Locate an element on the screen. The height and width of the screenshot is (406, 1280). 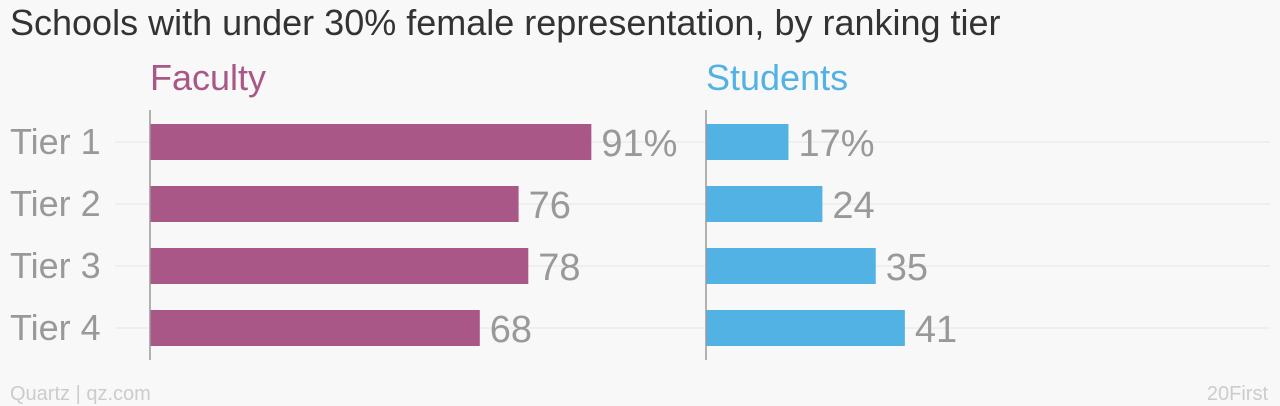
faculty-value-label-tier-1: 91% is located at coordinates (639, 144).